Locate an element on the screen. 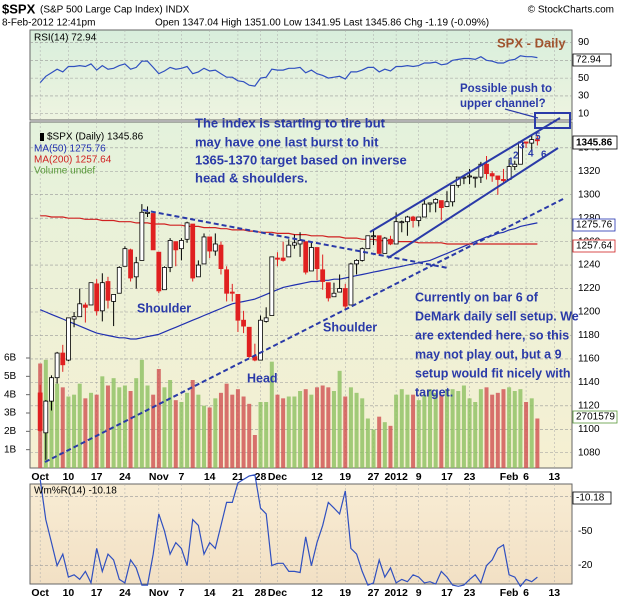  x-tick-label: 2012 is located at coordinates (396, 593).